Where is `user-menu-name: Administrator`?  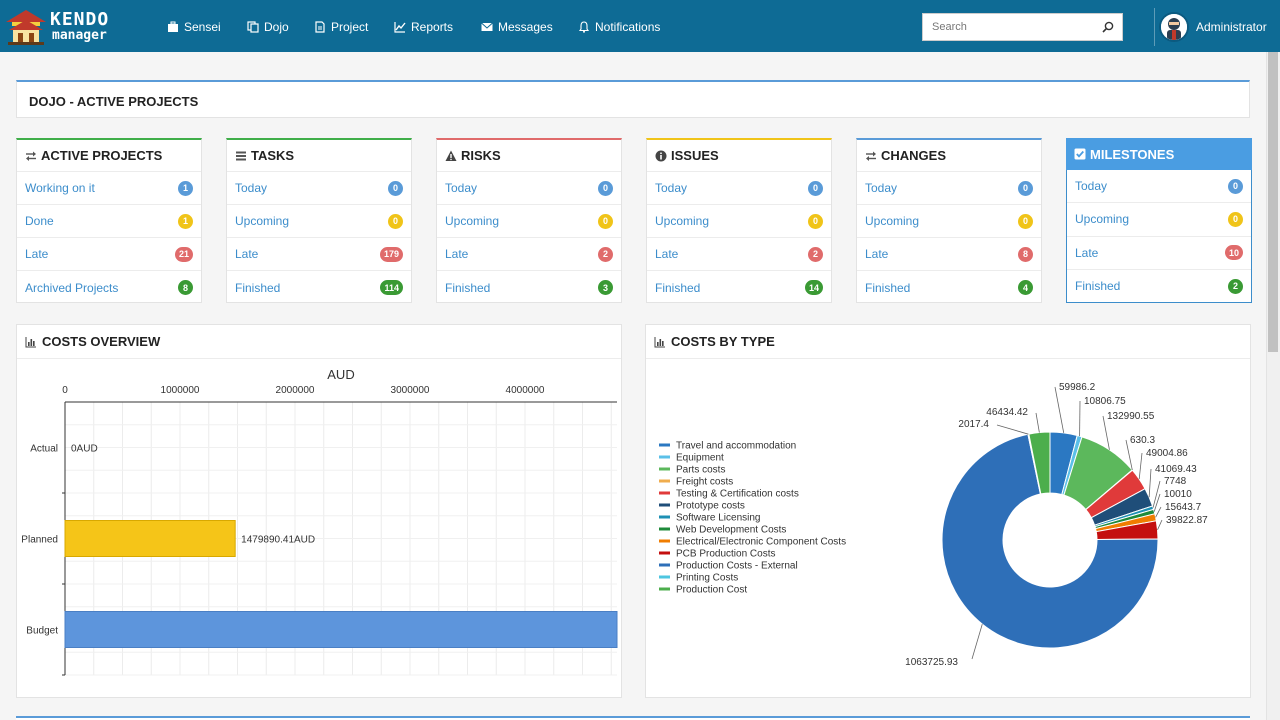 user-menu-name: Administrator is located at coordinates (1231, 27).